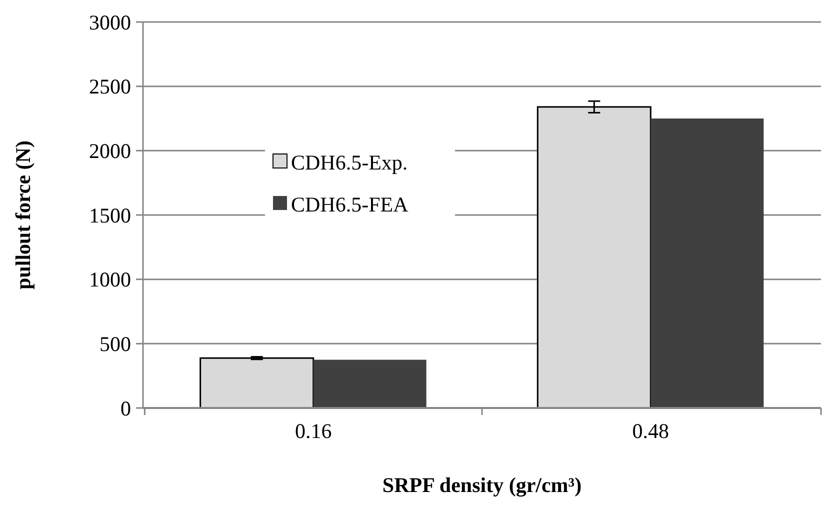  What do you see at coordinates (110, 215) in the screenshot?
I see `y-tick-label: 1500` at bounding box center [110, 215].